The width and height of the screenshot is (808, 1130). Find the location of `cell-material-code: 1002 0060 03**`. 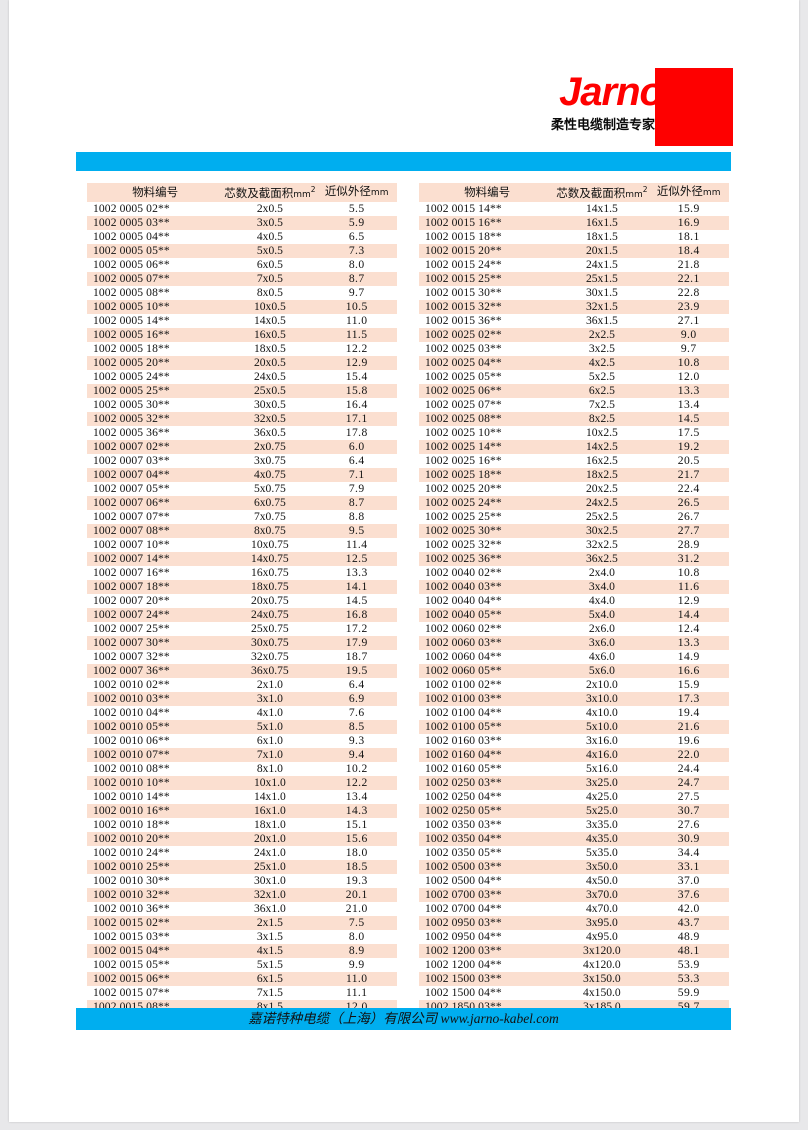

cell-material-code: 1002 0060 03** is located at coordinates (463, 642).